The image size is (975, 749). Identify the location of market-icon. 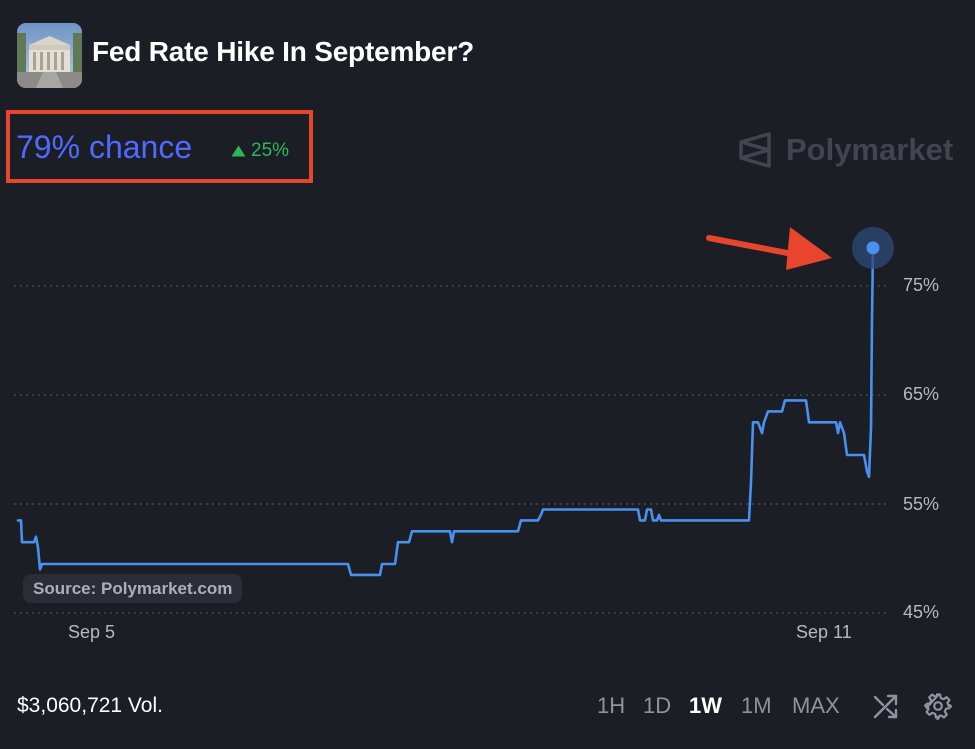
(49, 55).